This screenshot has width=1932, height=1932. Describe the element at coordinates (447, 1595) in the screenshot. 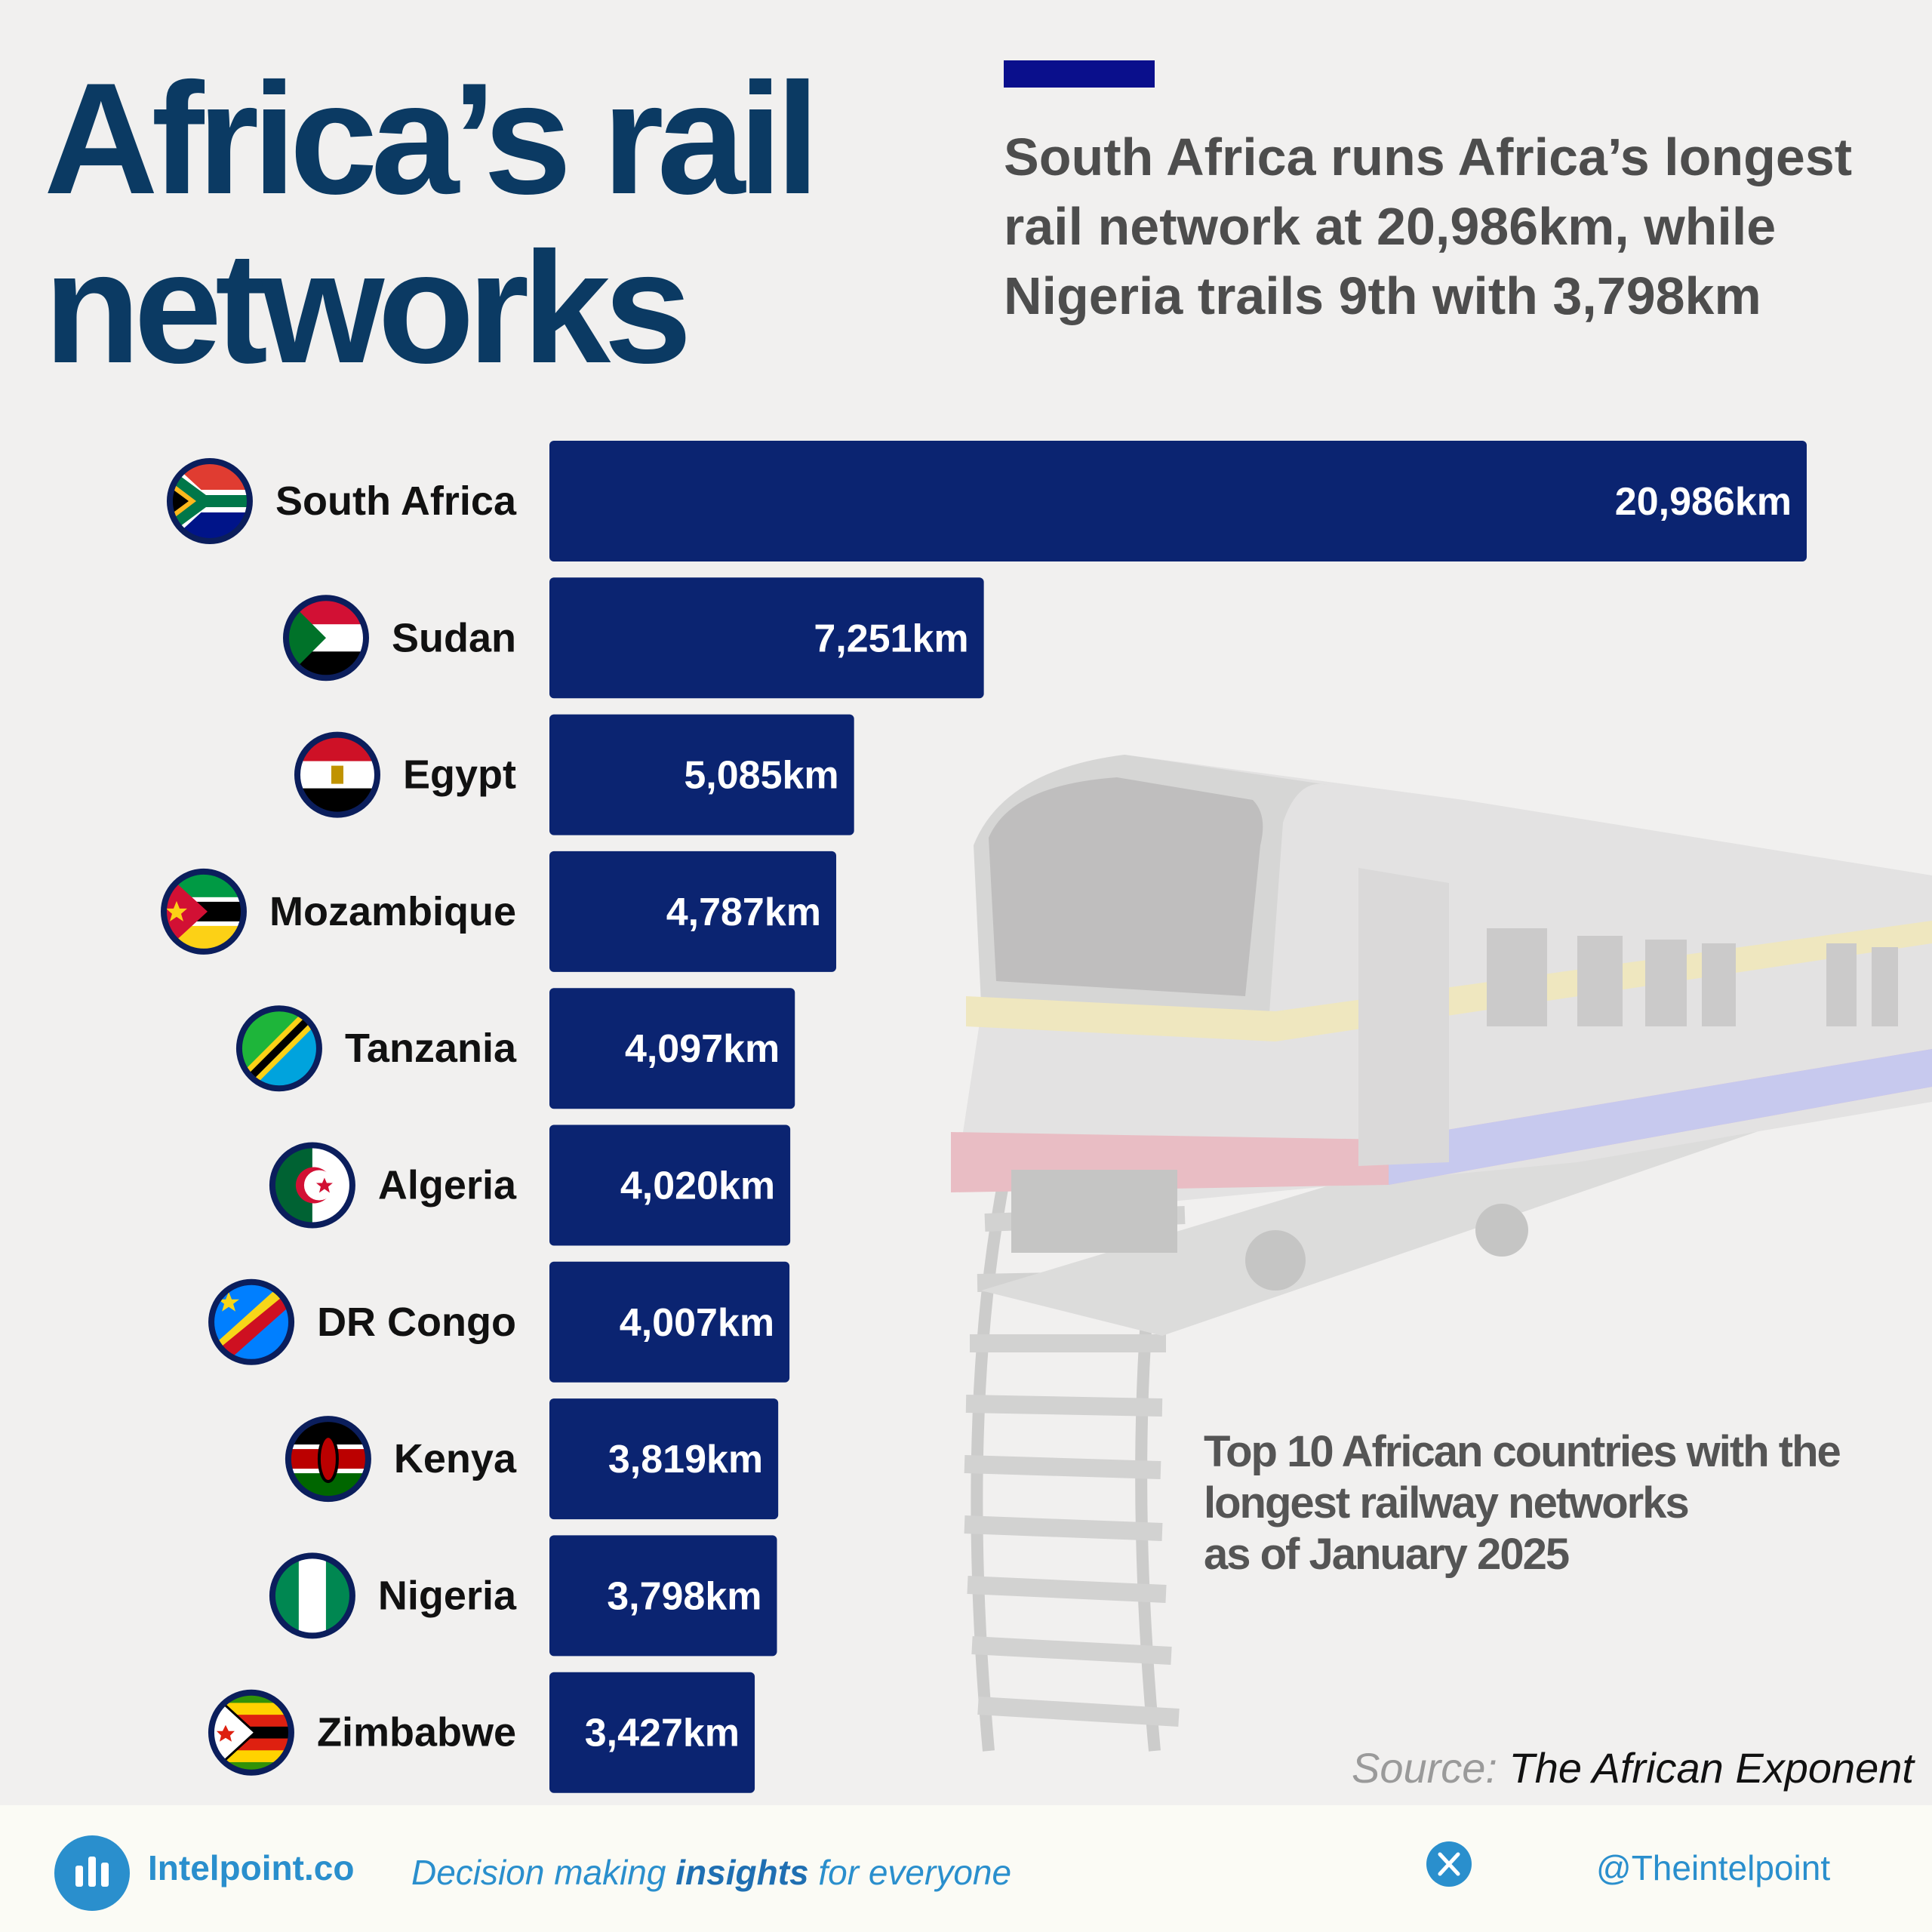

I see `category-label: Nigeria` at that location.